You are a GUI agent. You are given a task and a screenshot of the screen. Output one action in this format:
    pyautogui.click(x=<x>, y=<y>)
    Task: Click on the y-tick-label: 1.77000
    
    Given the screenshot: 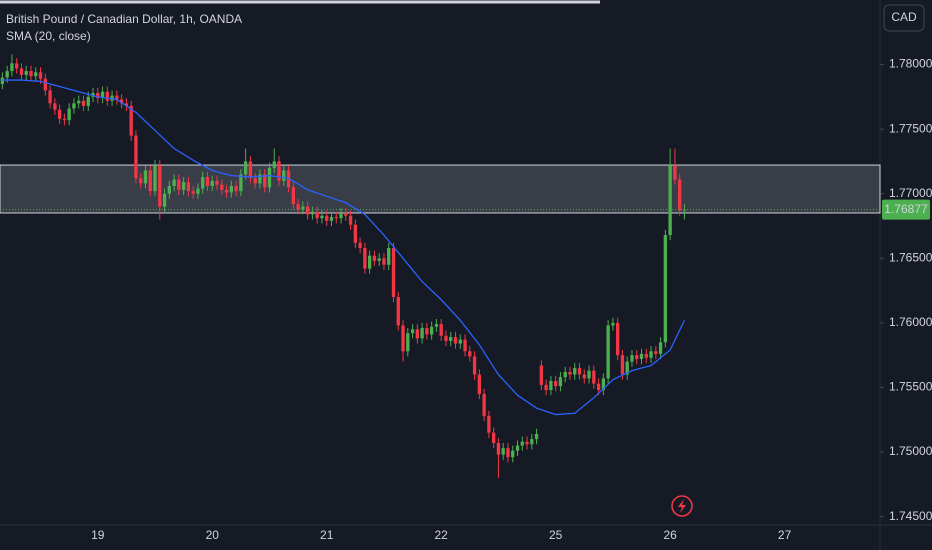 What is the action you would take?
    pyautogui.click(x=910, y=193)
    